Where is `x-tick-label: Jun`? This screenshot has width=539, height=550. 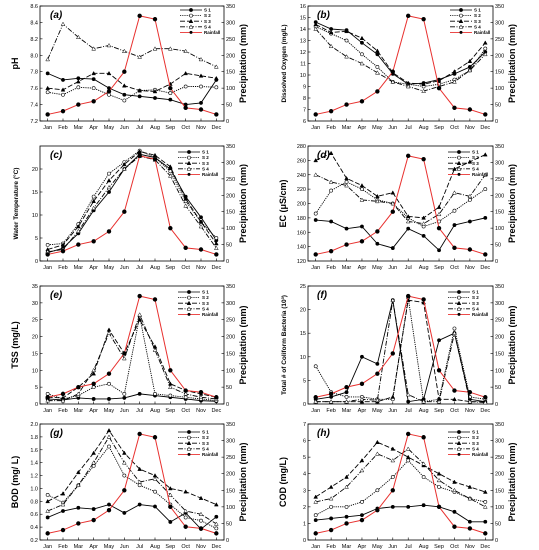
x-tick-label: Jun is located at coordinates (124, 547).